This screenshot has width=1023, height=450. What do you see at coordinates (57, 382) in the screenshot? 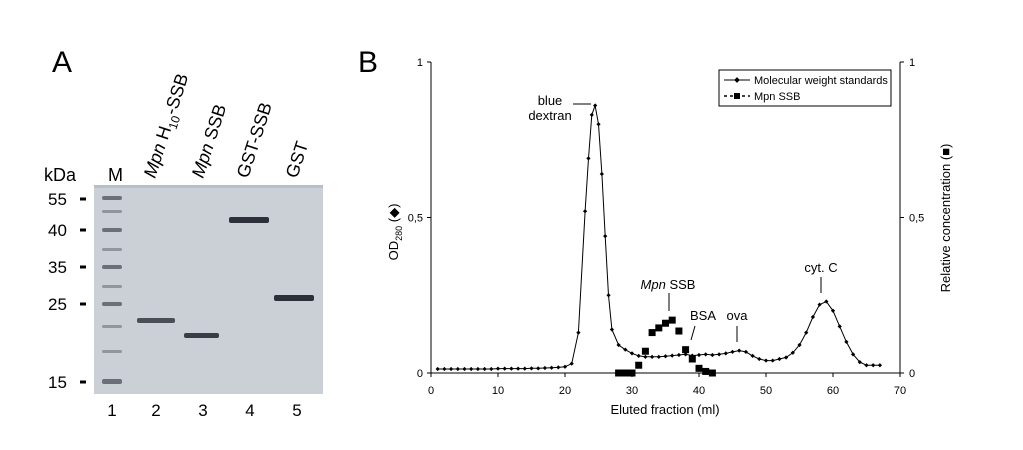
I see `mw-label-15: 15` at bounding box center [57, 382].